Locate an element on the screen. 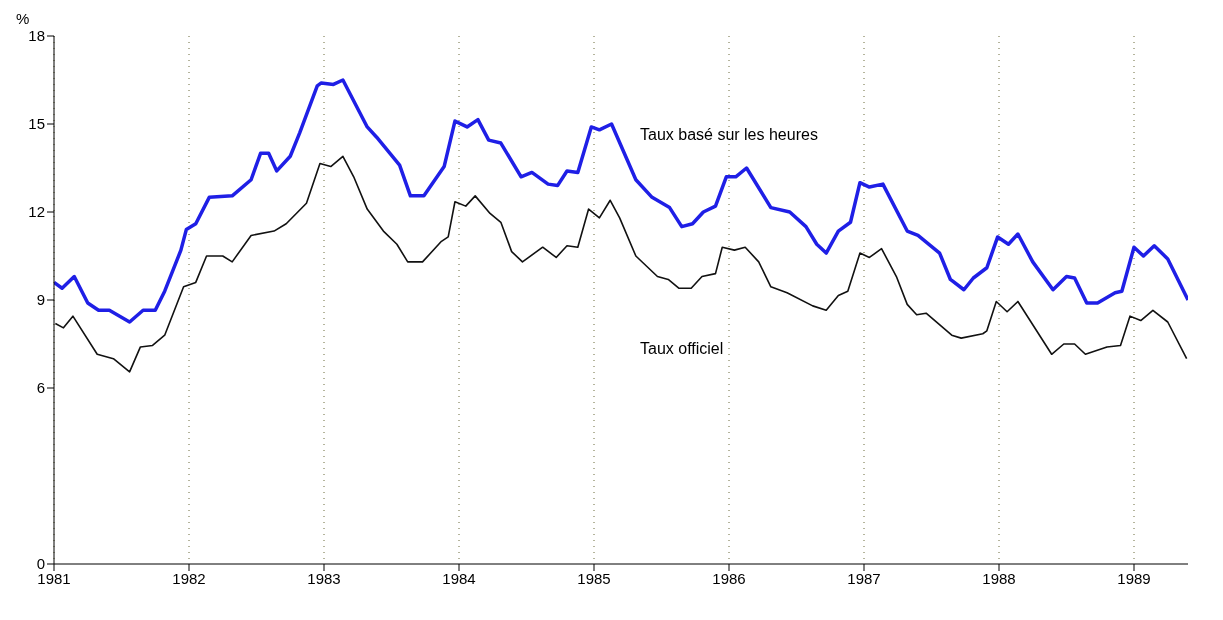 This screenshot has height=620, width=1223. x-tick-label: 1986 is located at coordinates (729, 578).